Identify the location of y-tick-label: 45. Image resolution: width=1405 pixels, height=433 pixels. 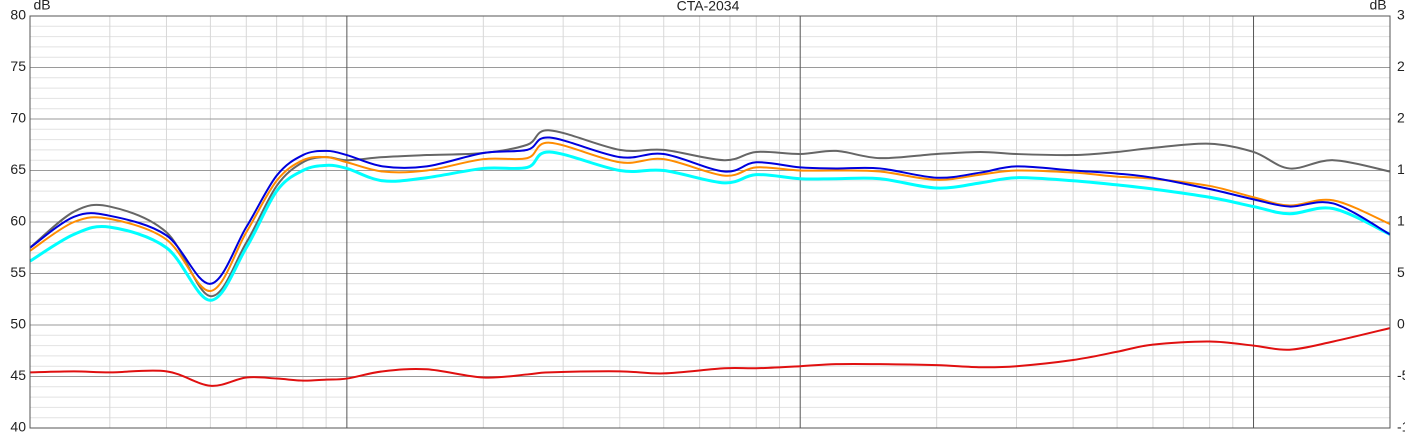
(18, 375).